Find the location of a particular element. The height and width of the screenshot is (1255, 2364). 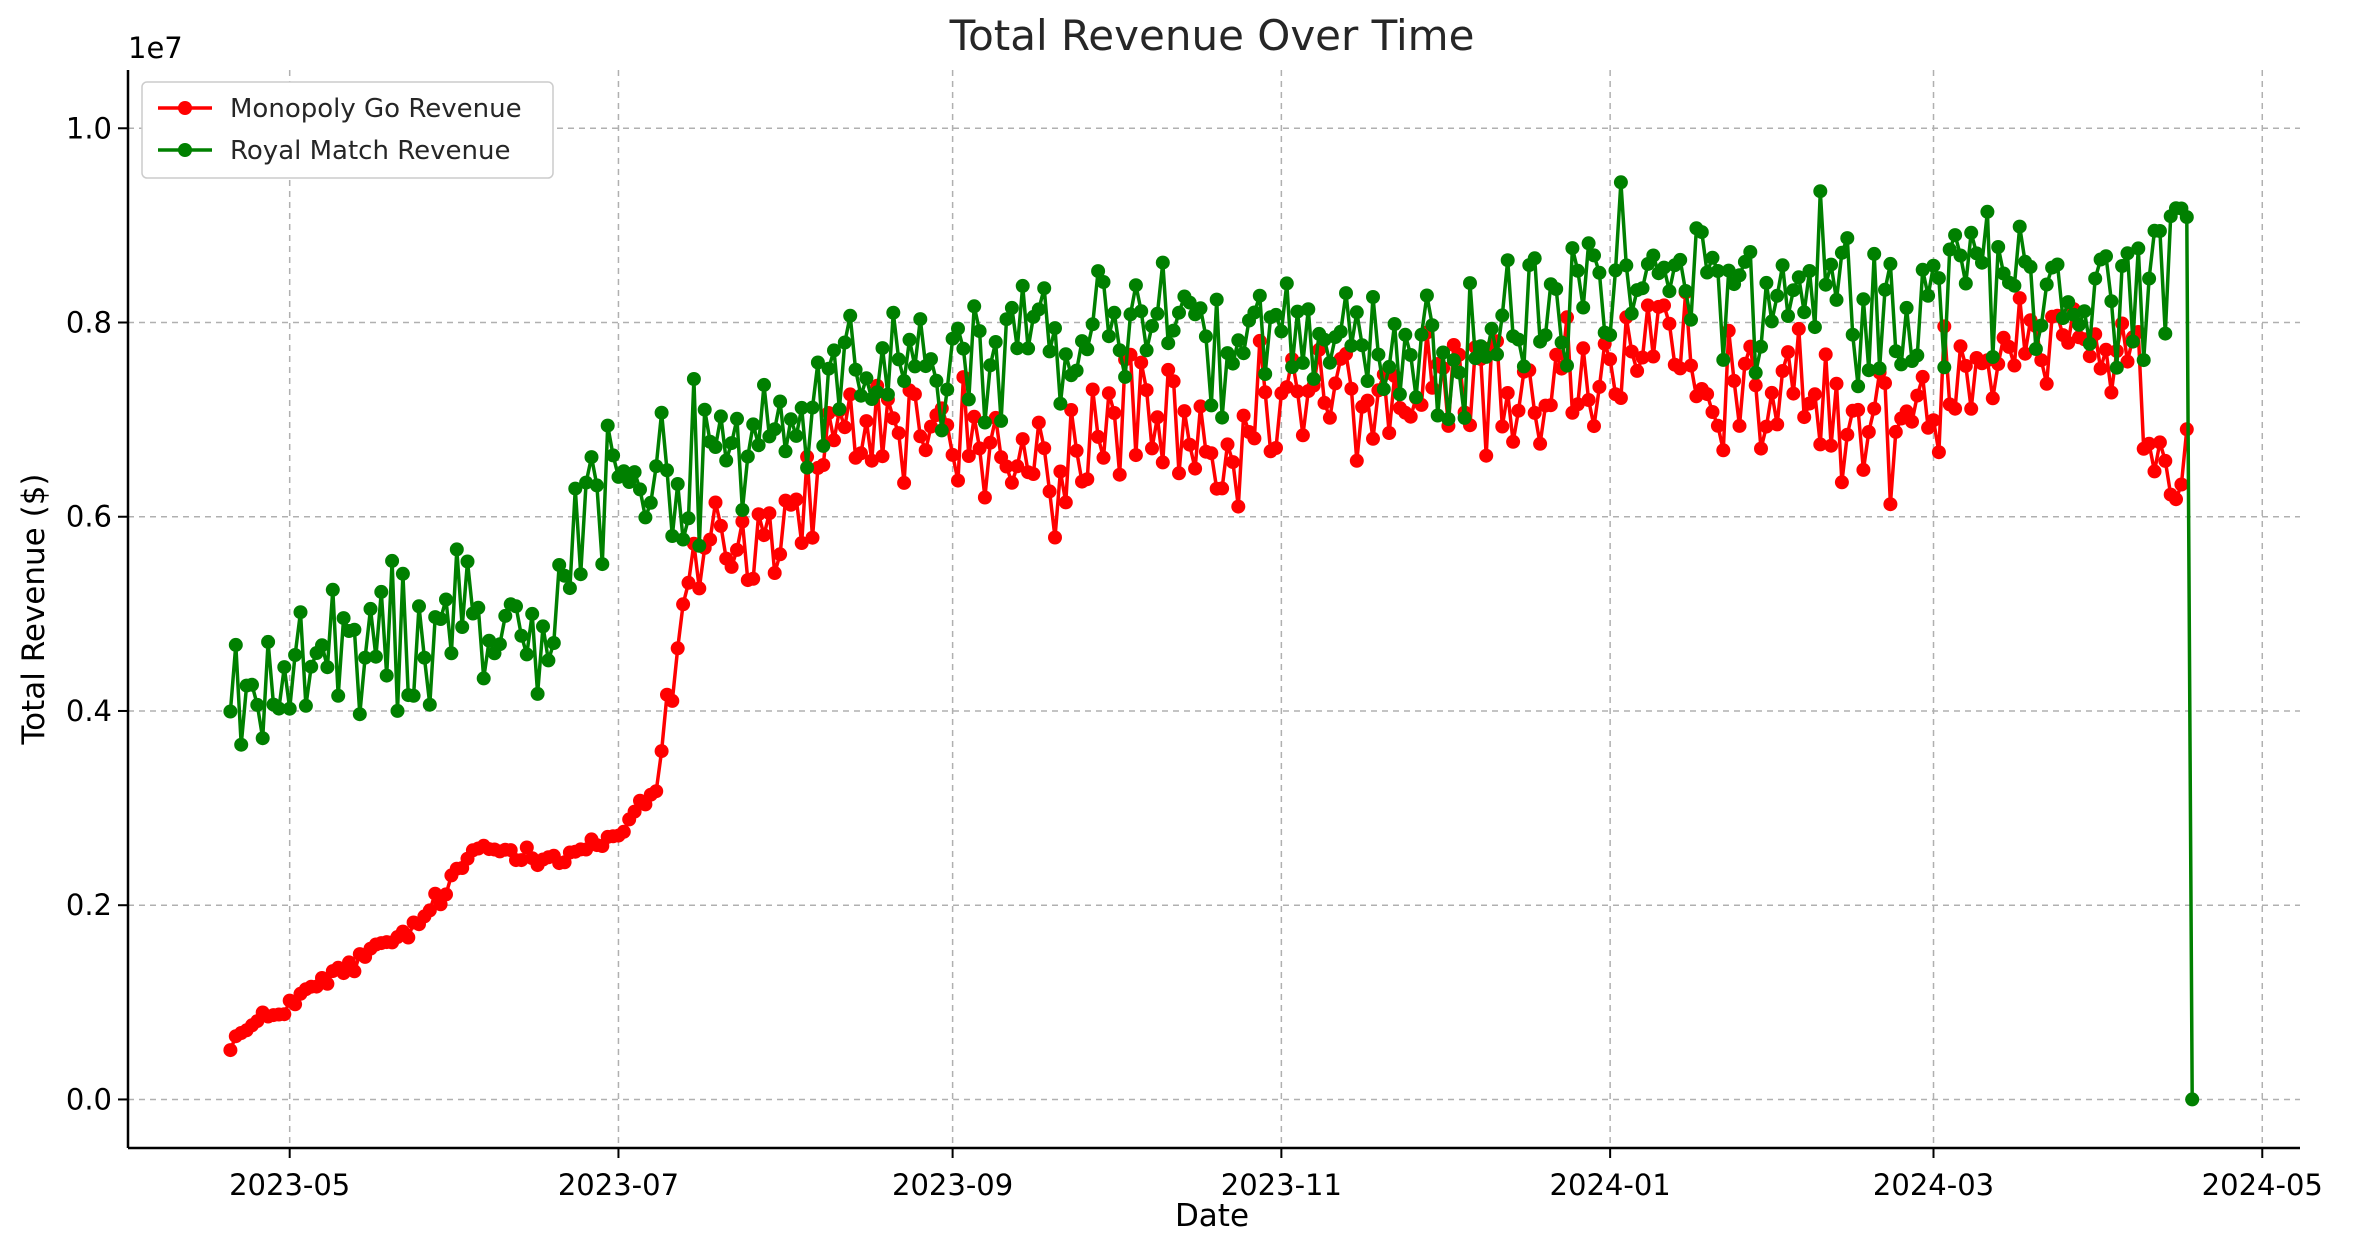

legend-marker-royal-match is located at coordinates (185, 150).